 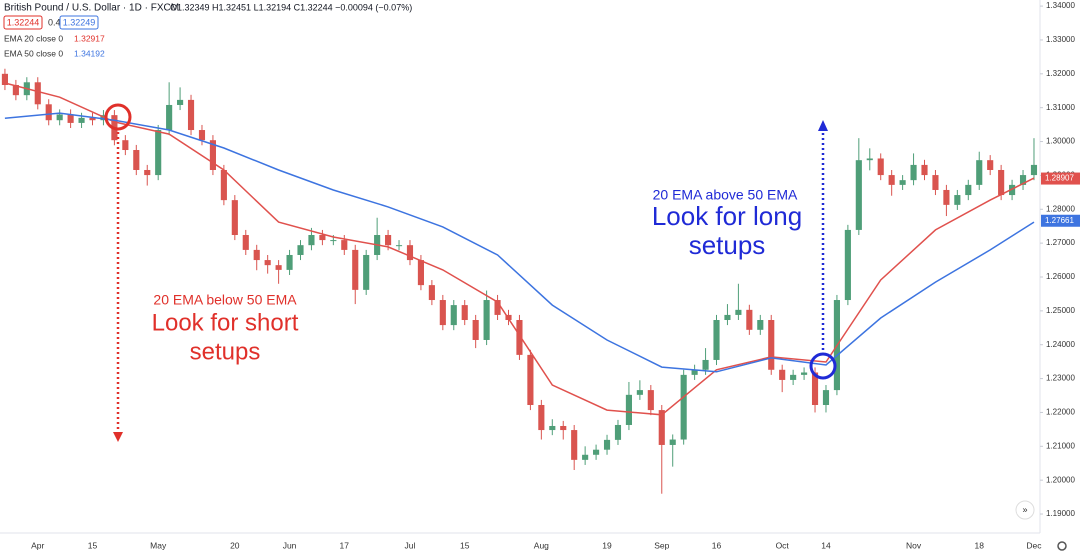 I want to click on y-tick-label: 1.24000, so click(x=1060, y=344).